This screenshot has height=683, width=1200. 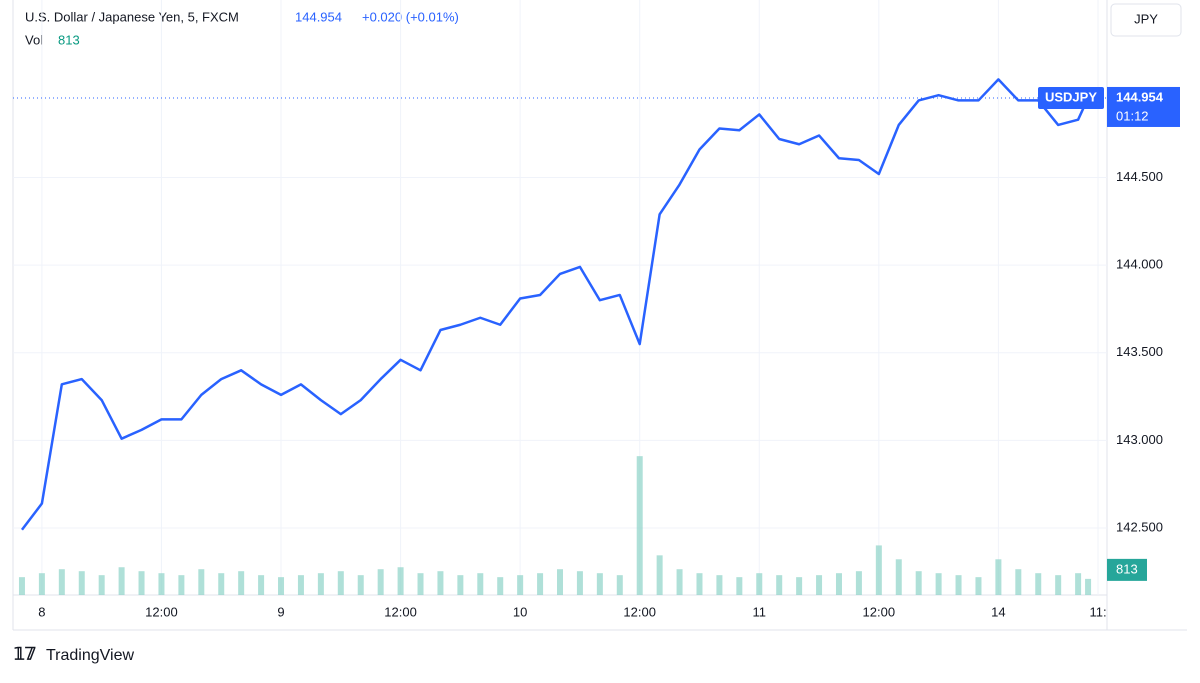 What do you see at coordinates (520, 611) in the screenshot?
I see `x-tick-label: 10` at bounding box center [520, 611].